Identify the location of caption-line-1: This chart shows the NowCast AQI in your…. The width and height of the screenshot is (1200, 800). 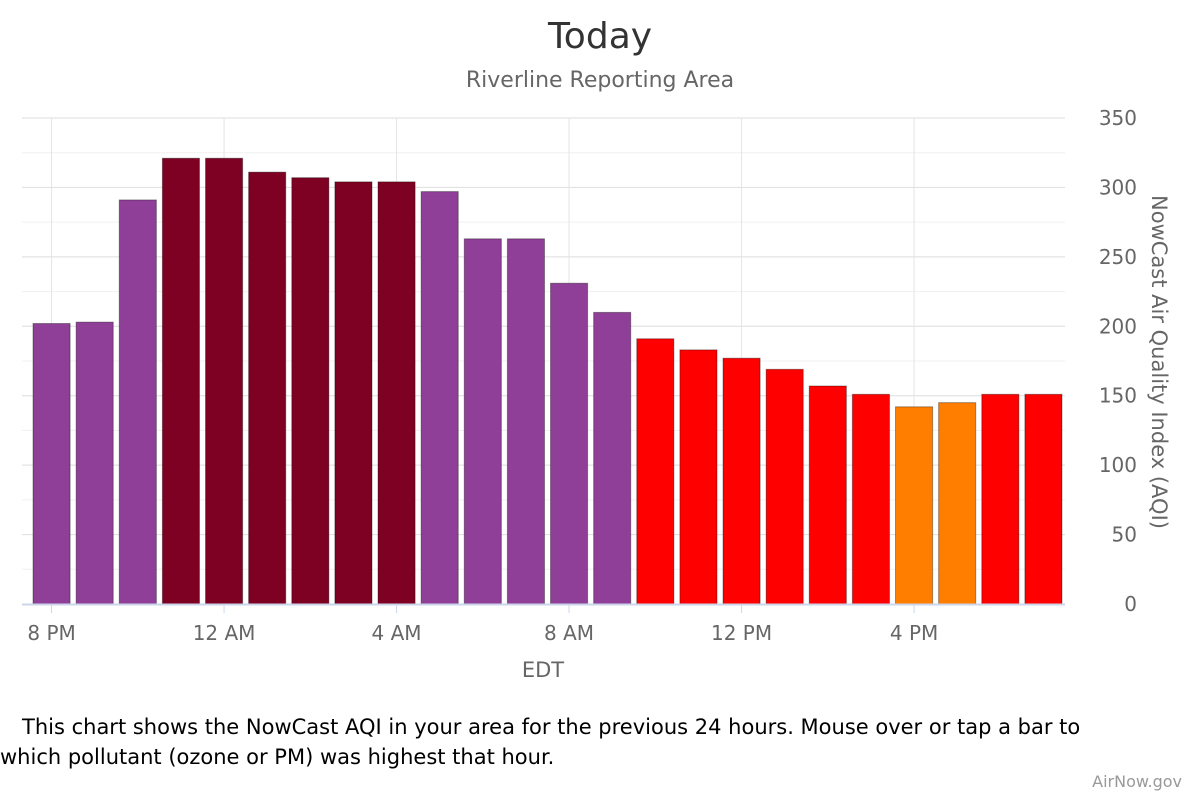
(551, 727).